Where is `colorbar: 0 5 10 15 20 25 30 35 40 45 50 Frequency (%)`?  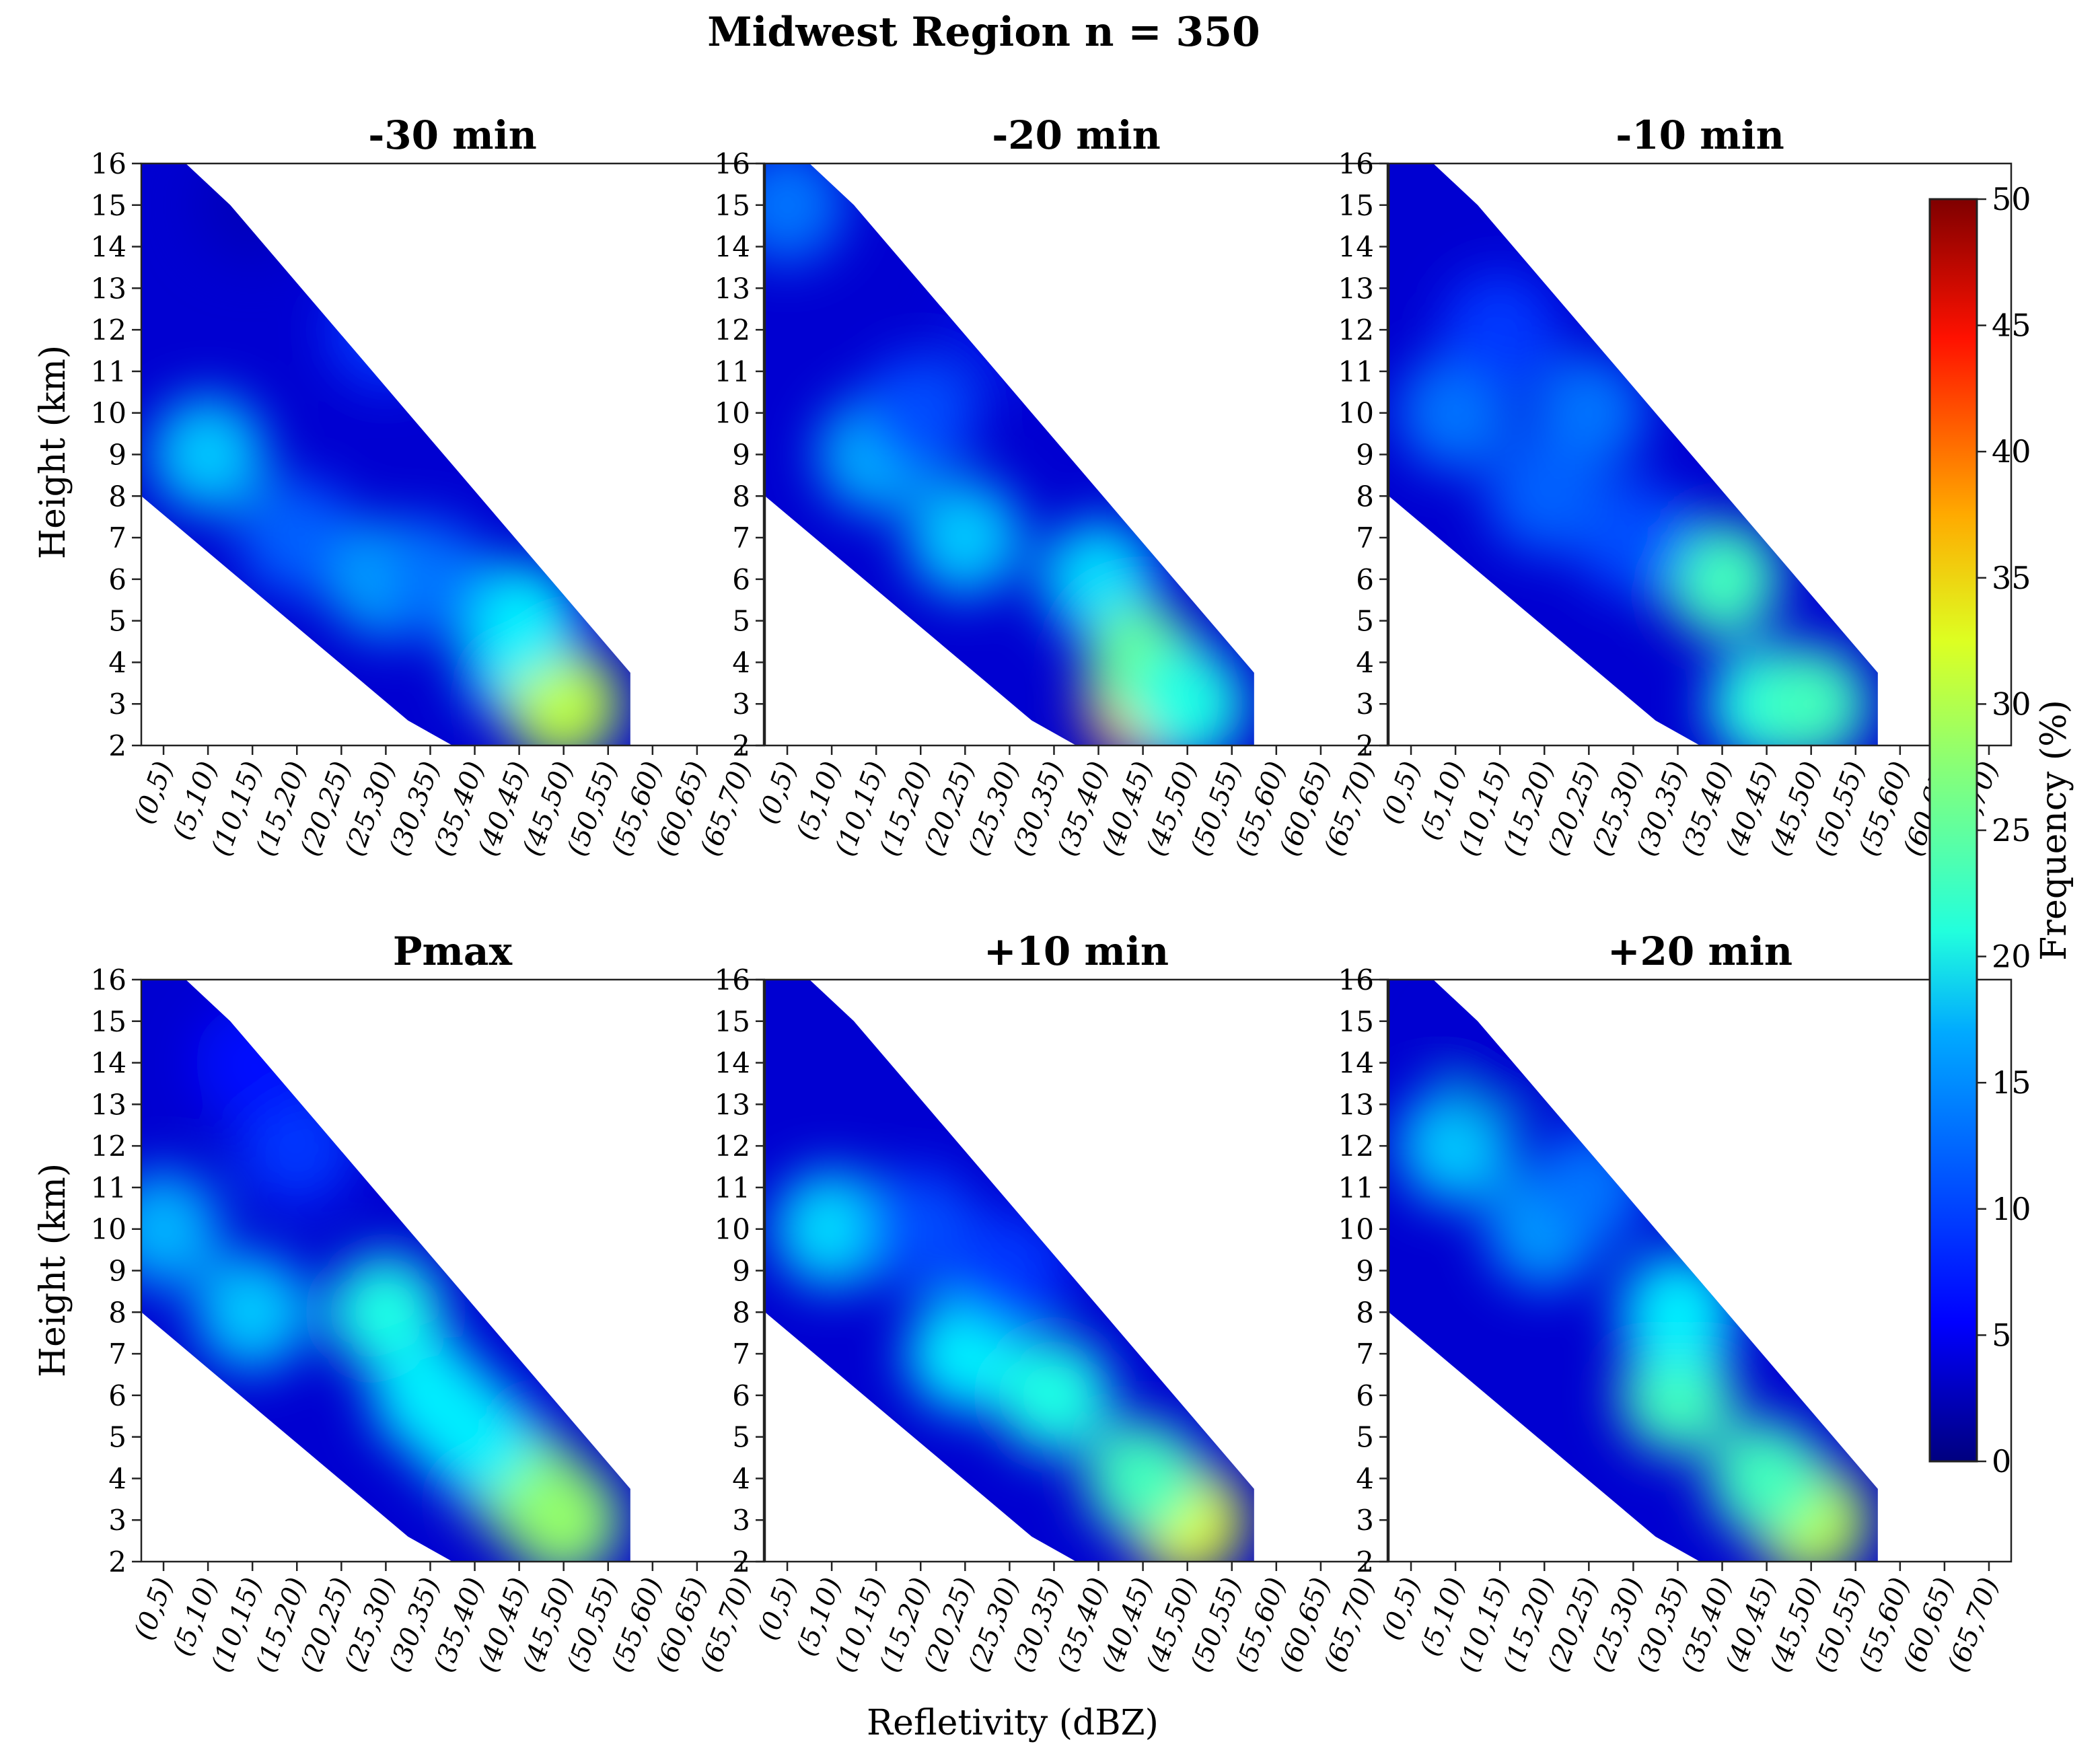
colorbar: 0 5 10 15 20 25 30 35 40 45 50 Frequency (%) is located at coordinates (2001, 830).